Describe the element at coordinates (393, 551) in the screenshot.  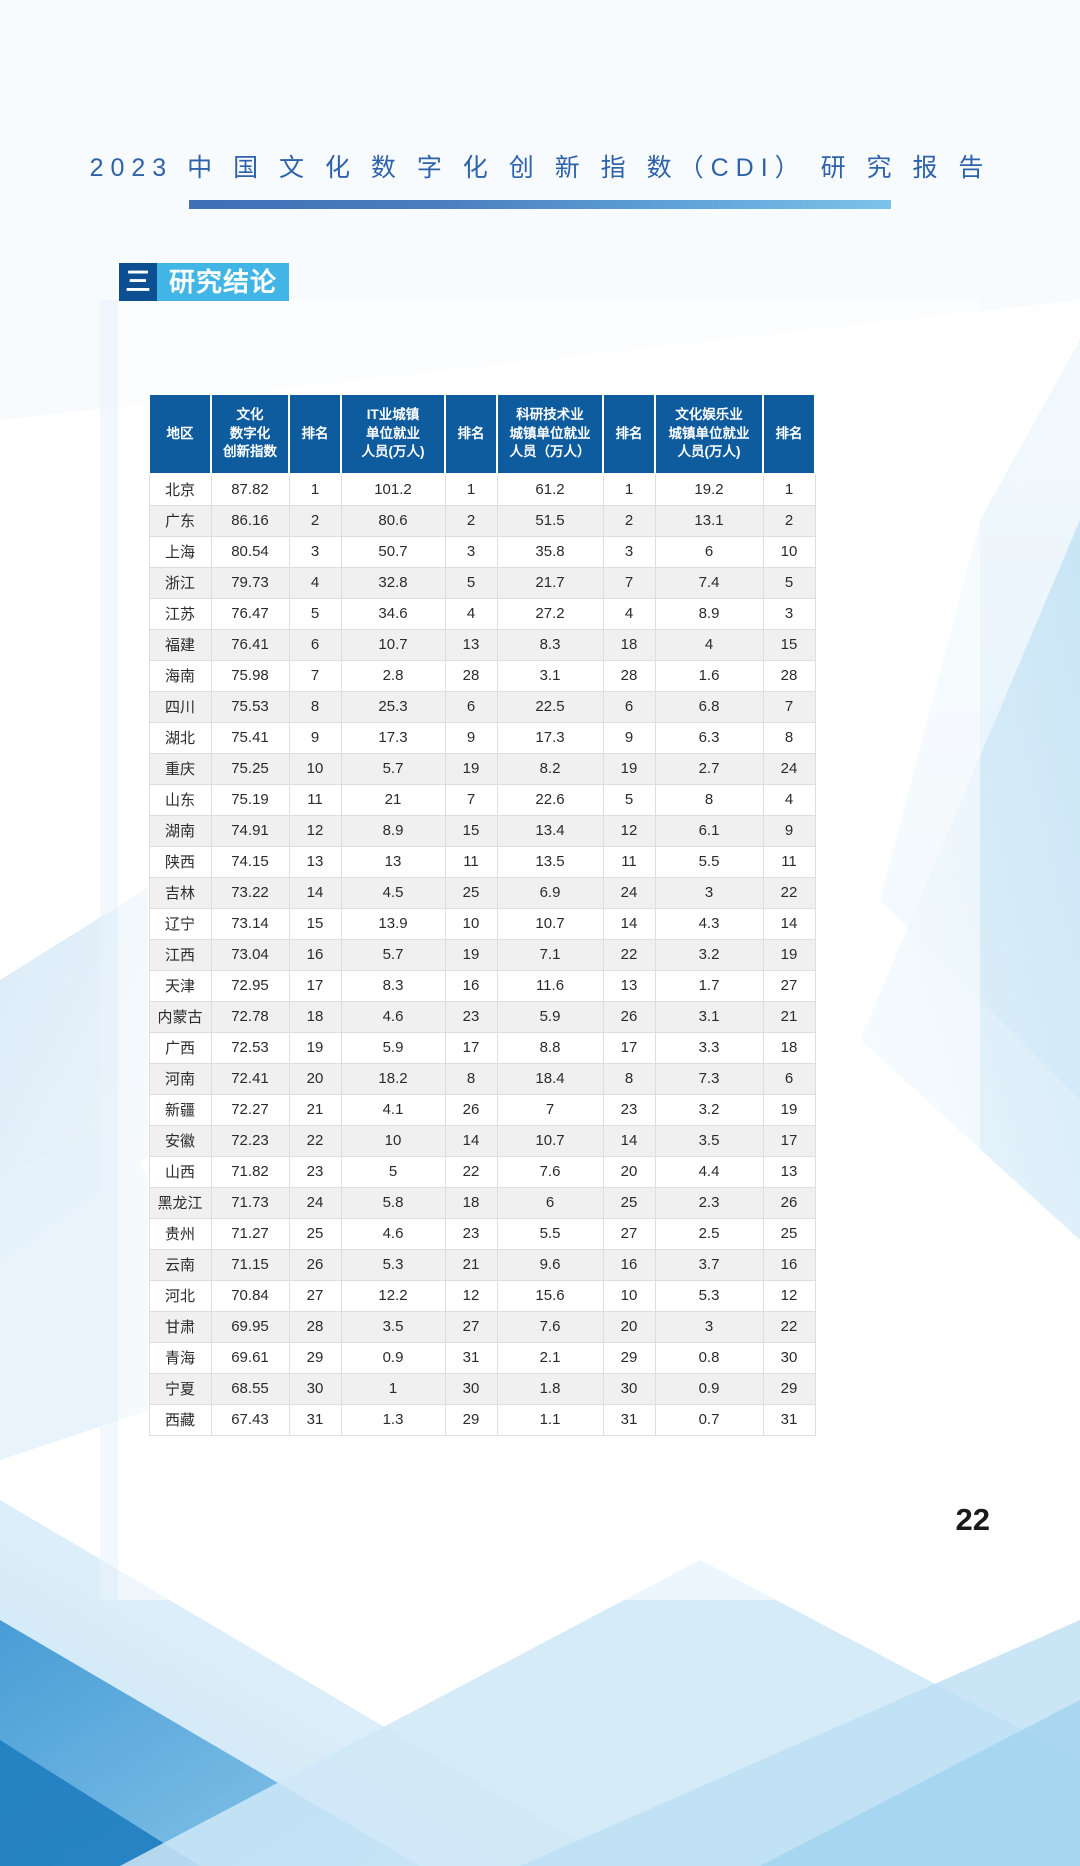
I see `cell-value: 50.7` at that location.